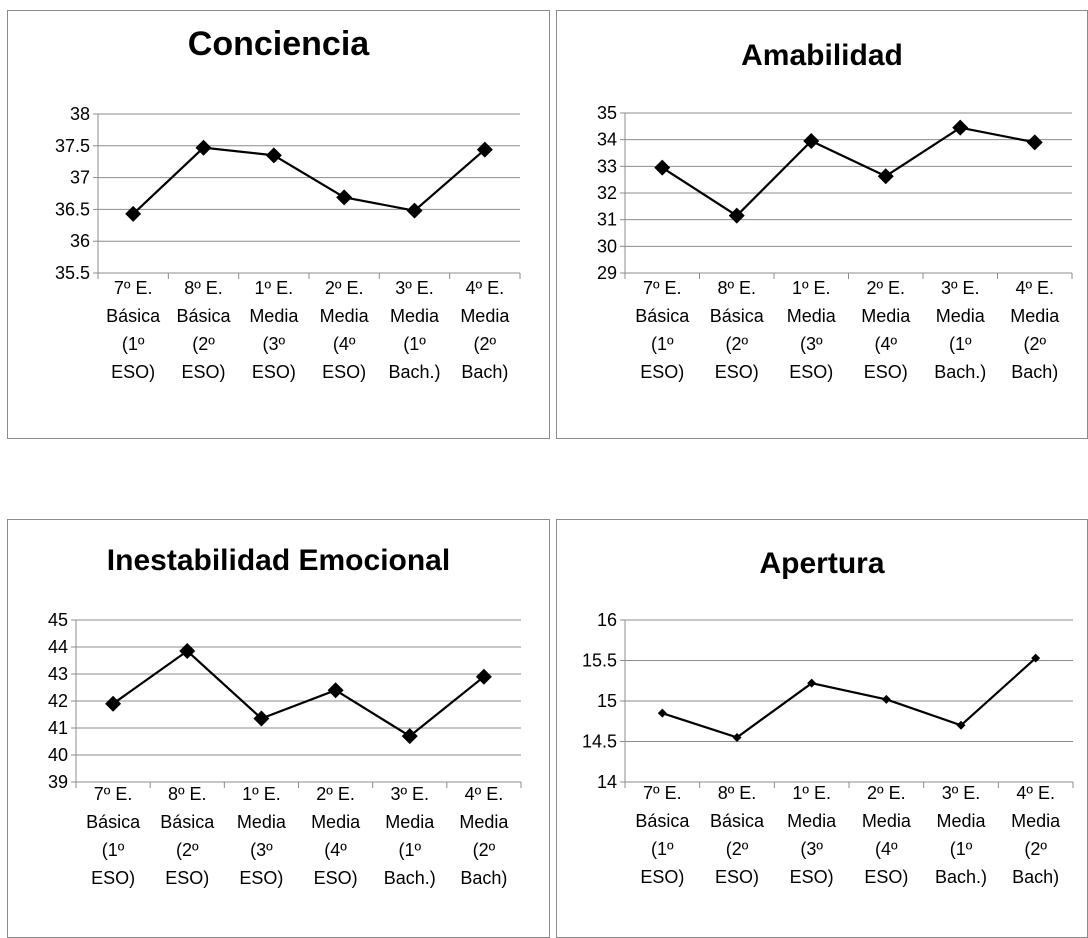 This screenshot has height=938, width=1088. What do you see at coordinates (80, 178) in the screenshot?
I see `y-tick-label: 37` at bounding box center [80, 178].